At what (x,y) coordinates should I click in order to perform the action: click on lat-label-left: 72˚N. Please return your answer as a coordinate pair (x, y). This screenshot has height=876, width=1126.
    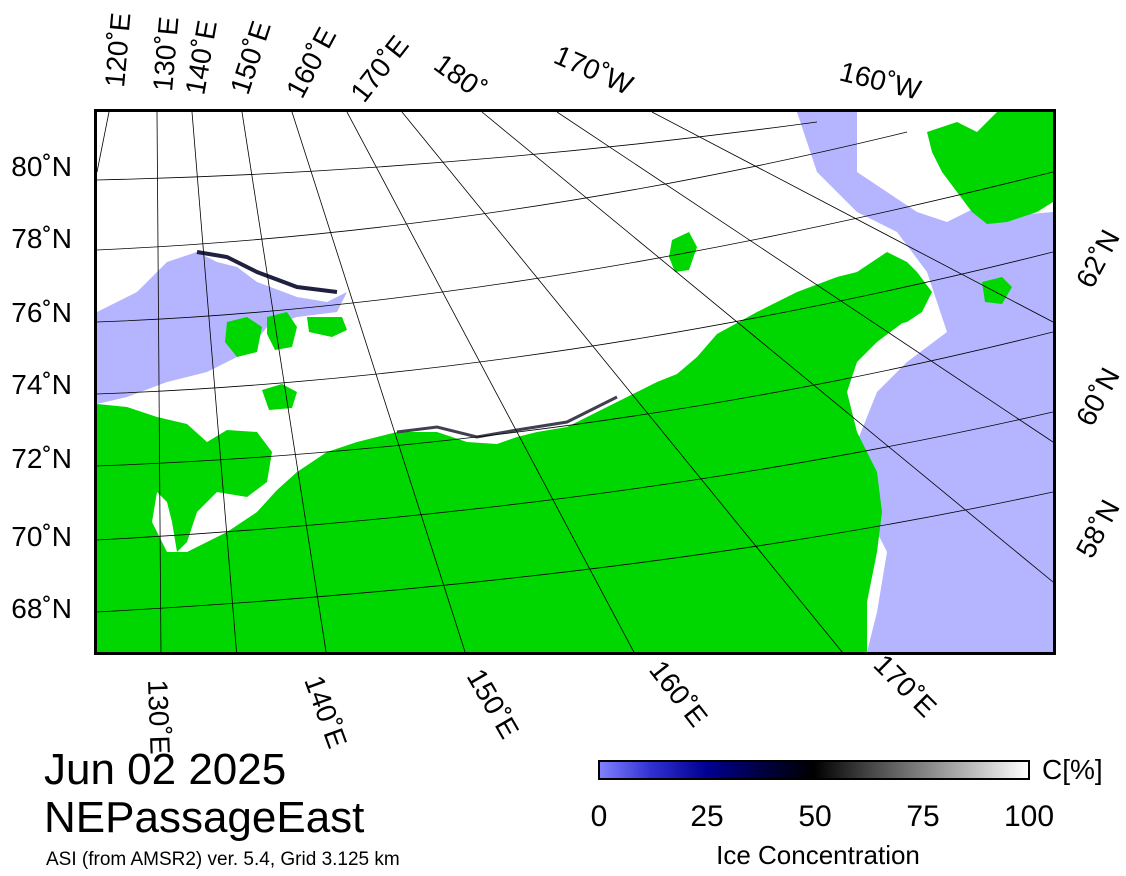
    Looking at the image, I should click on (41, 458).